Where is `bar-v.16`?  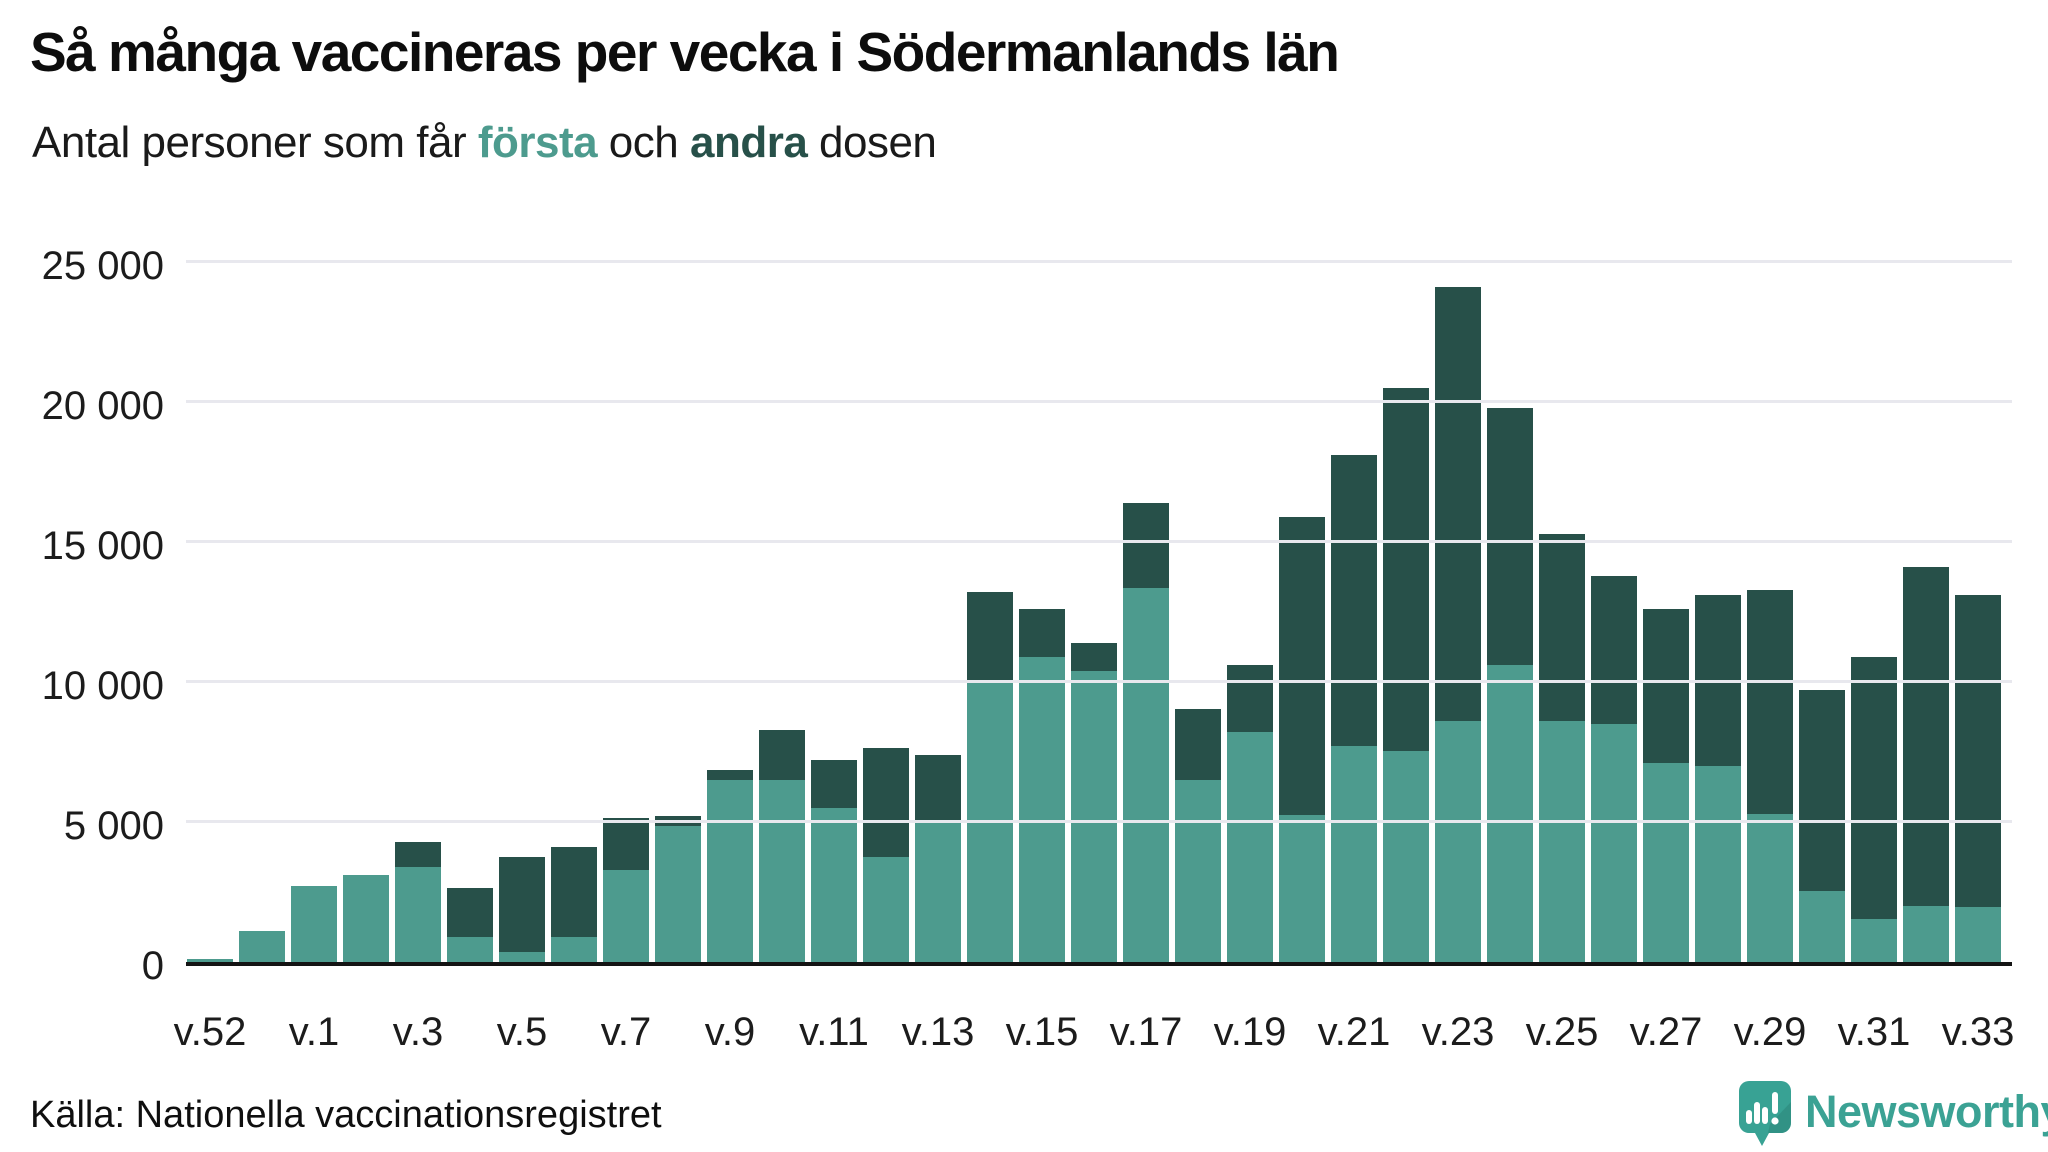 bar-v.16 is located at coordinates (1094, 802).